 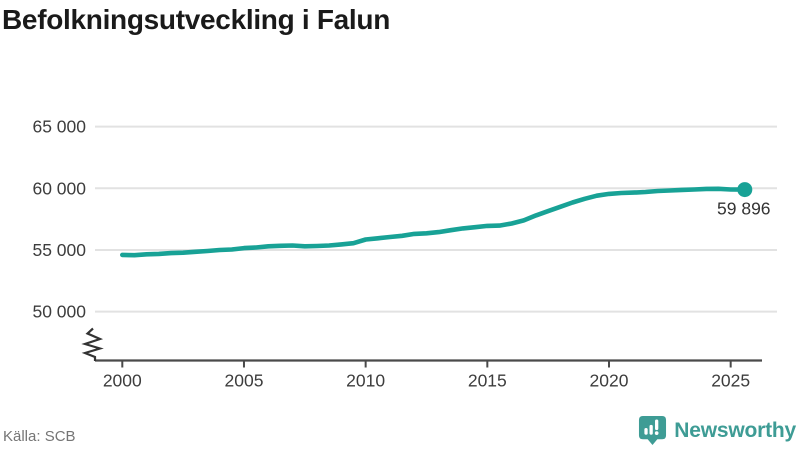 What do you see at coordinates (744, 209) in the screenshot?
I see `end-value-label: 59 896` at bounding box center [744, 209].